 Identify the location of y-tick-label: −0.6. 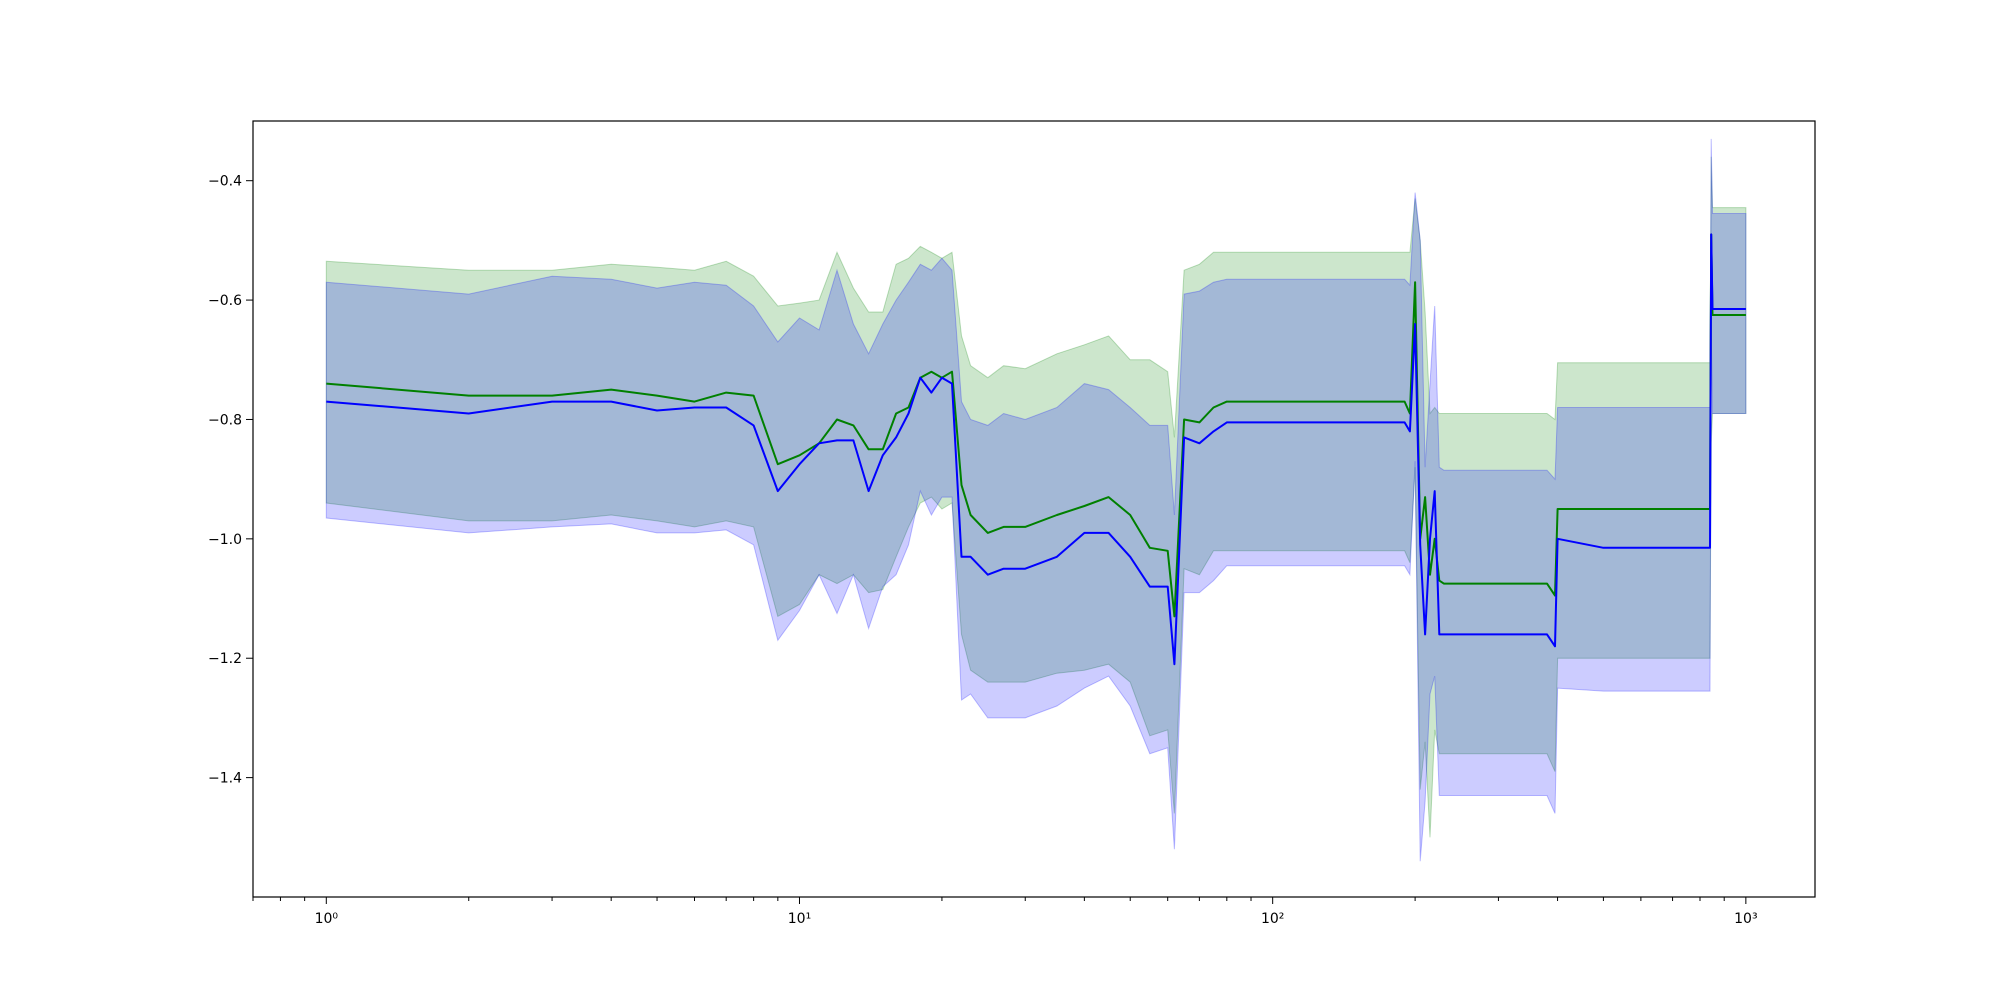
(225, 301).